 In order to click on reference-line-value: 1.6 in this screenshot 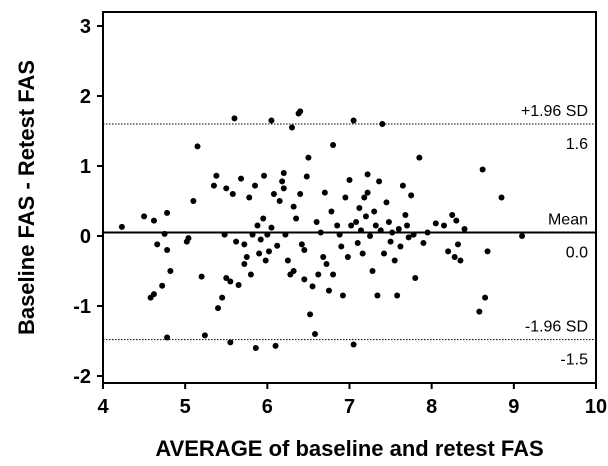, I will do `click(577, 144)`.